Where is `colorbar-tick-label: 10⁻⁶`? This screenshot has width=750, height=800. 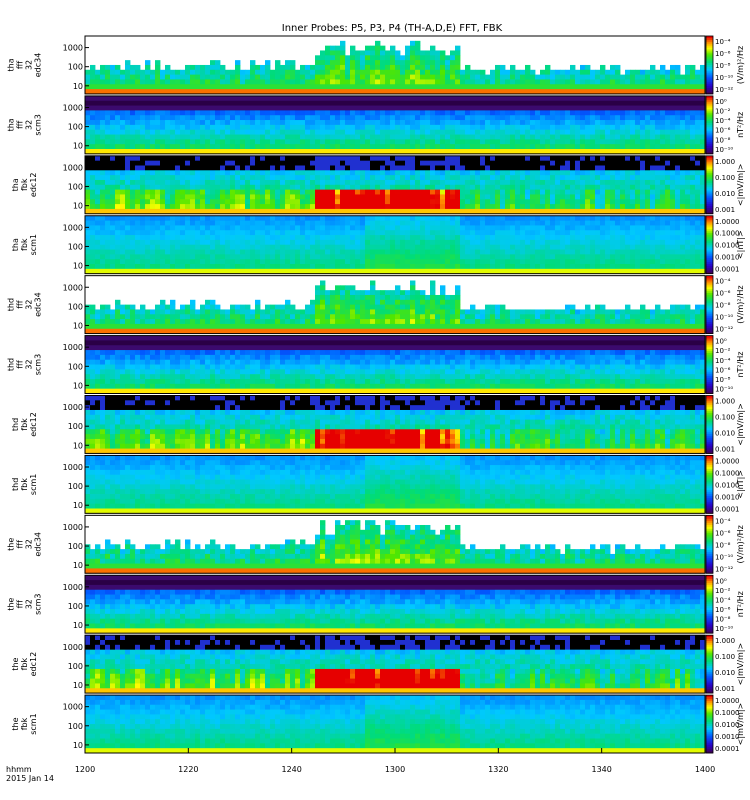
colorbar-tick-label: 10⁻⁶ is located at coordinates (723, 54).